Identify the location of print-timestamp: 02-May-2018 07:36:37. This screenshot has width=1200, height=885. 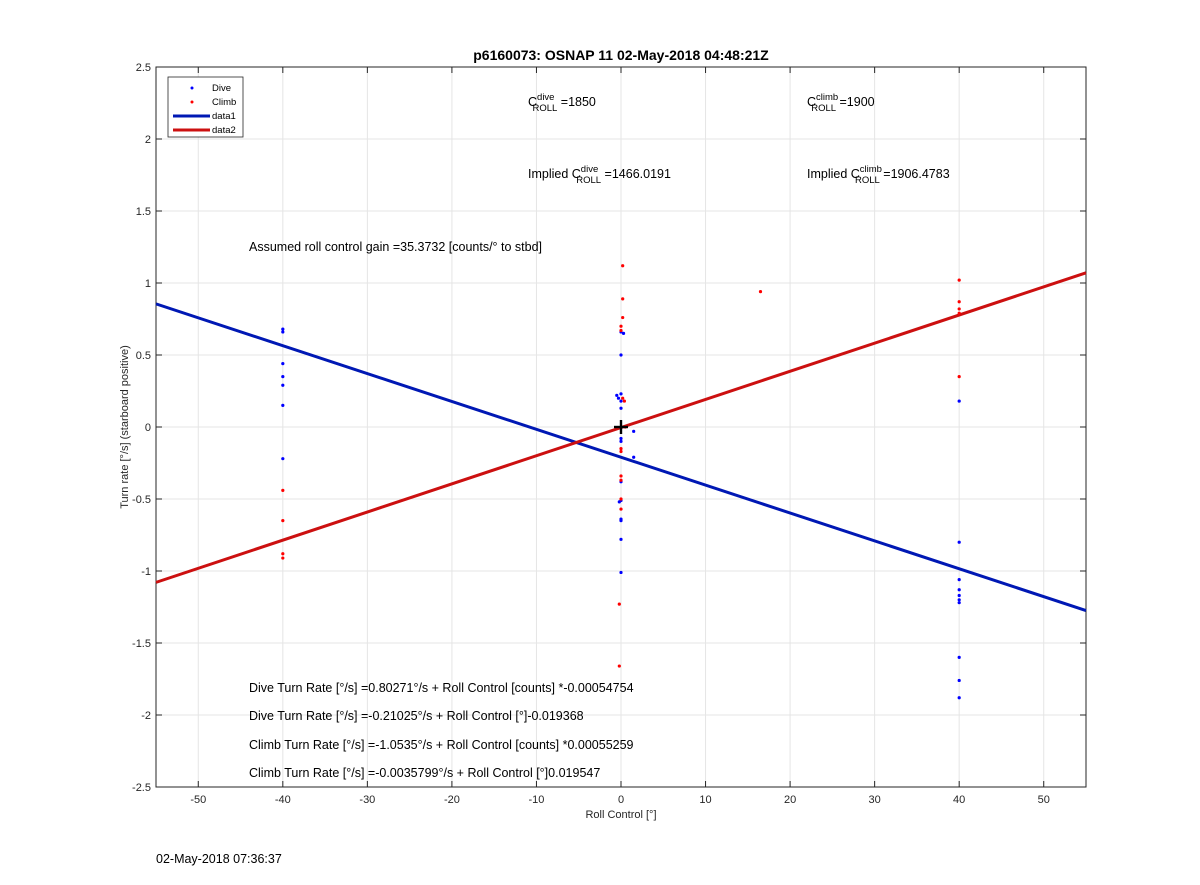
(219, 859).